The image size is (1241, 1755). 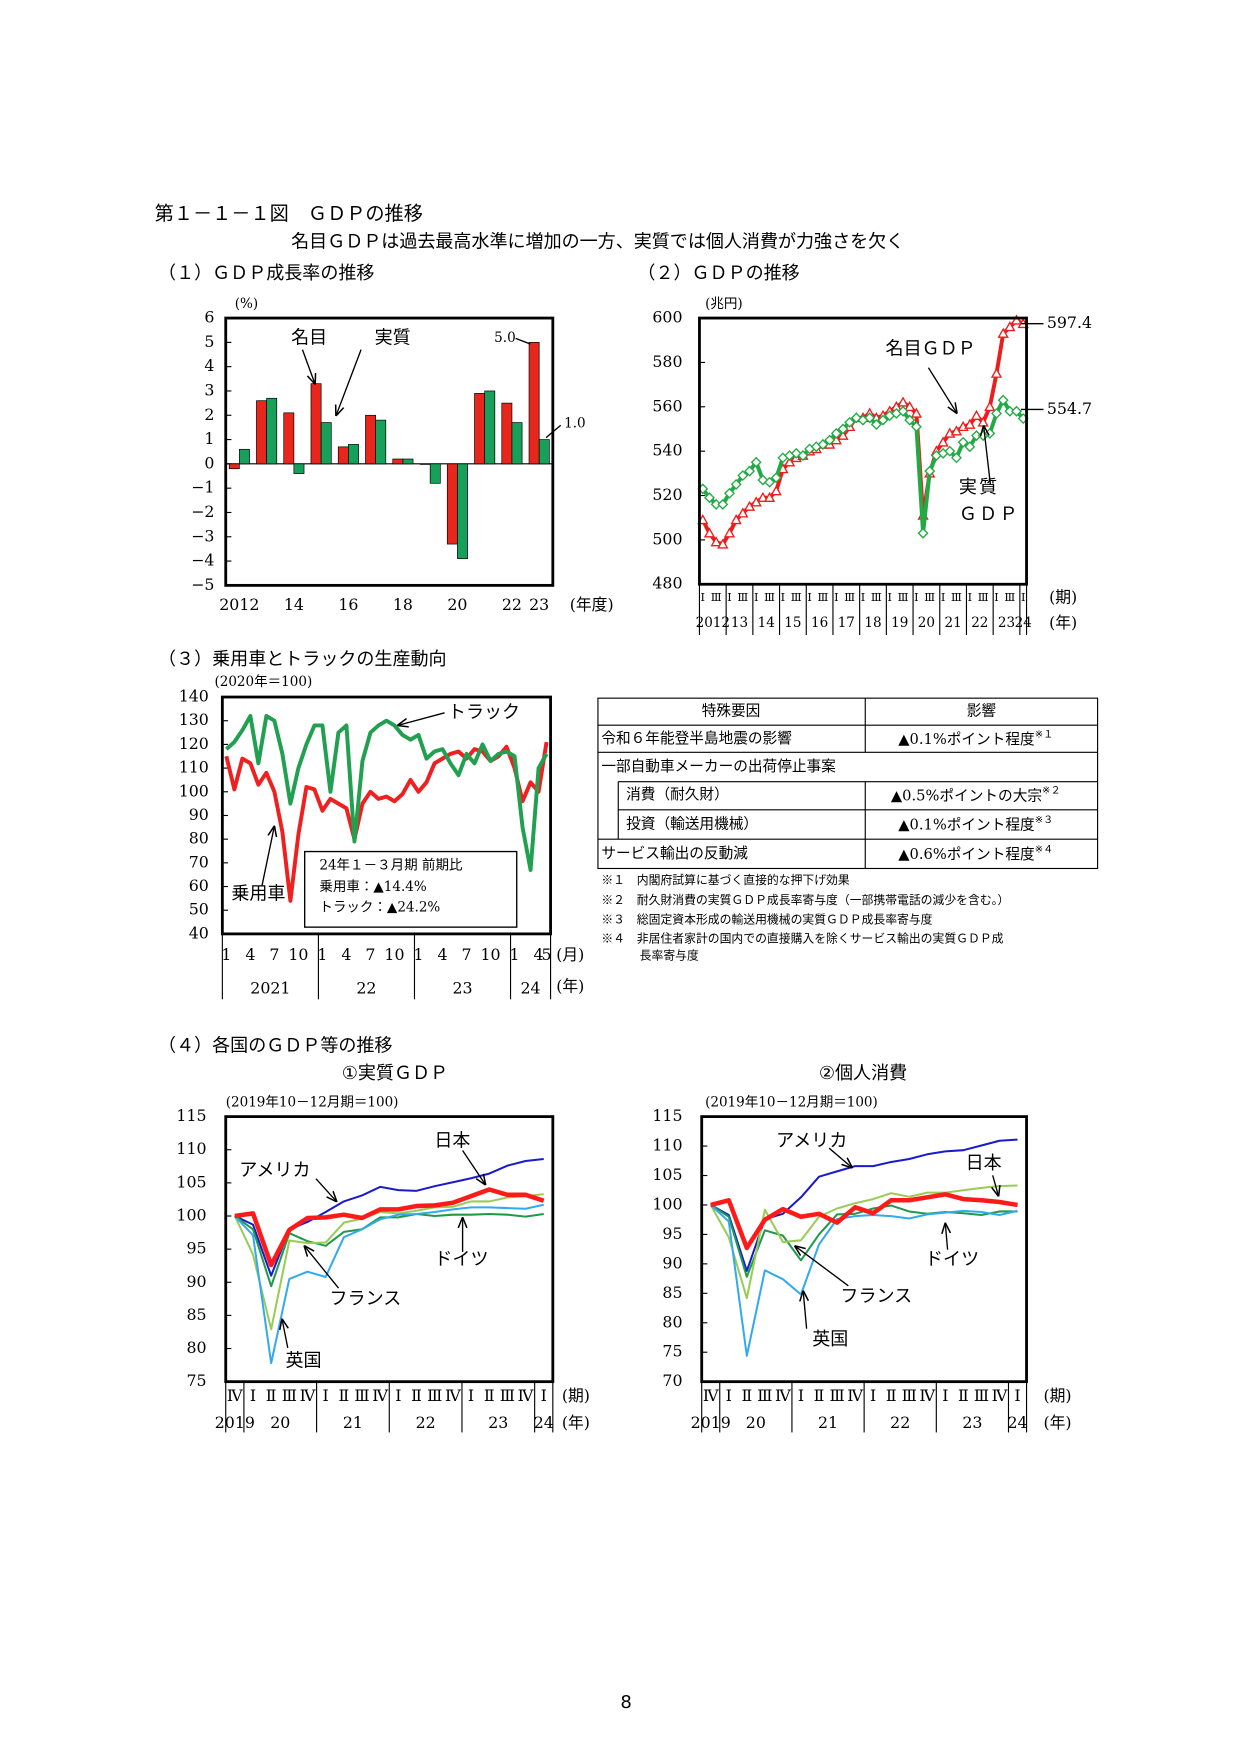 What do you see at coordinates (667, 361) in the screenshot?
I see `y-tick-label: 580` at bounding box center [667, 361].